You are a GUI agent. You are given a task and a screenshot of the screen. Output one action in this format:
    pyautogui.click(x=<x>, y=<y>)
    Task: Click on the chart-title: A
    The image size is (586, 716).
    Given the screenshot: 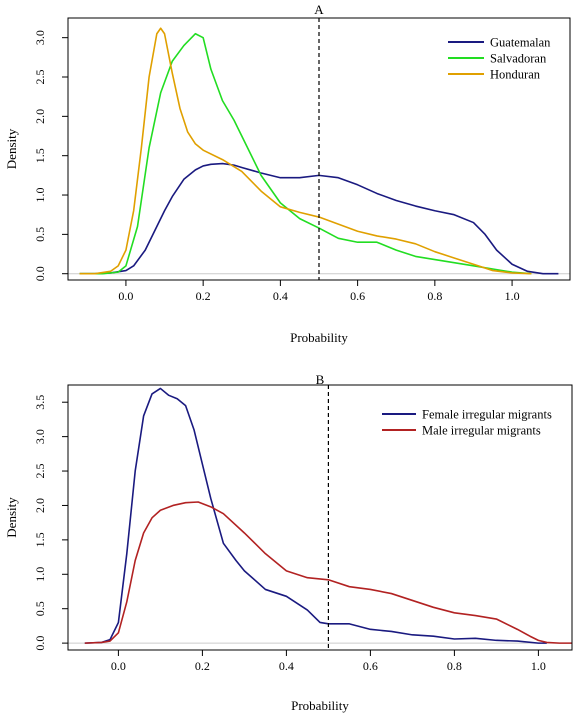 What is the action you would take?
    pyautogui.click(x=319, y=9)
    